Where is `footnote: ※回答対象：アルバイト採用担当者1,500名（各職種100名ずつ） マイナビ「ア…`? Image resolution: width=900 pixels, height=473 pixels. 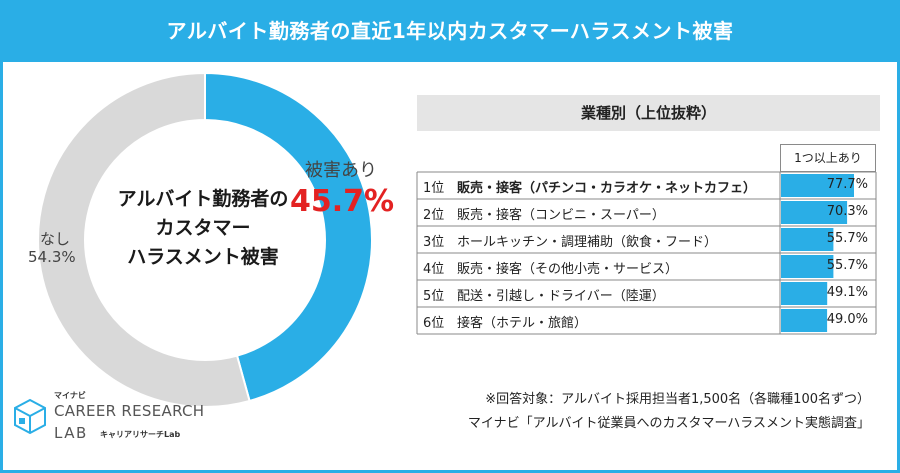
footnote: ※回答対象：アルバイト採用担当者1,500名（各職種100名ずつ） マイナビ「ア… is located at coordinates (669, 412).